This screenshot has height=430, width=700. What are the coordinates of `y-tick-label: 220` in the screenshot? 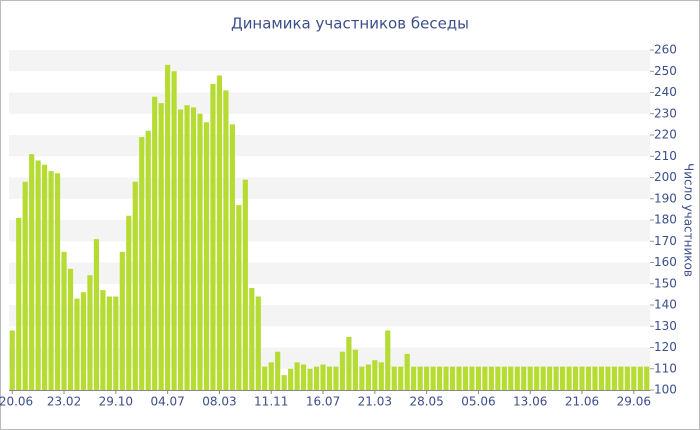 It's located at (665, 135).